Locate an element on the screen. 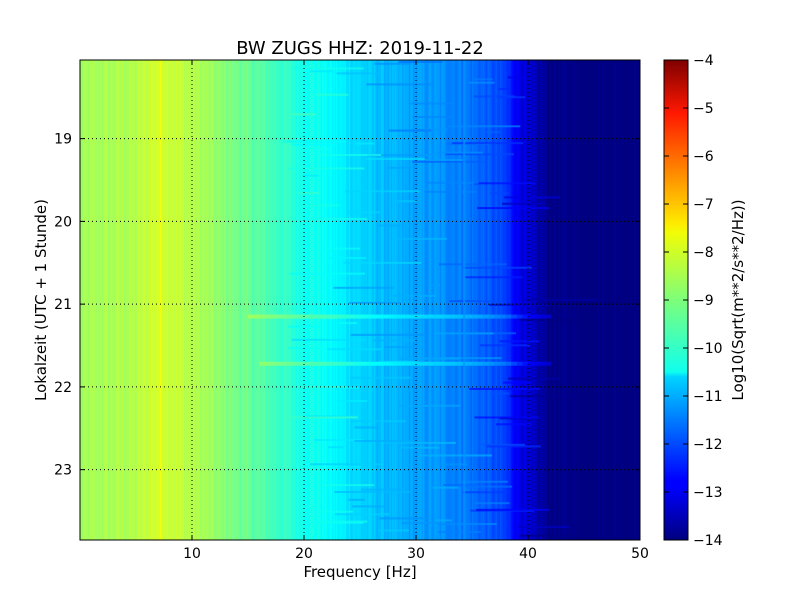  x-tick-label: 40 is located at coordinates (528, 554).